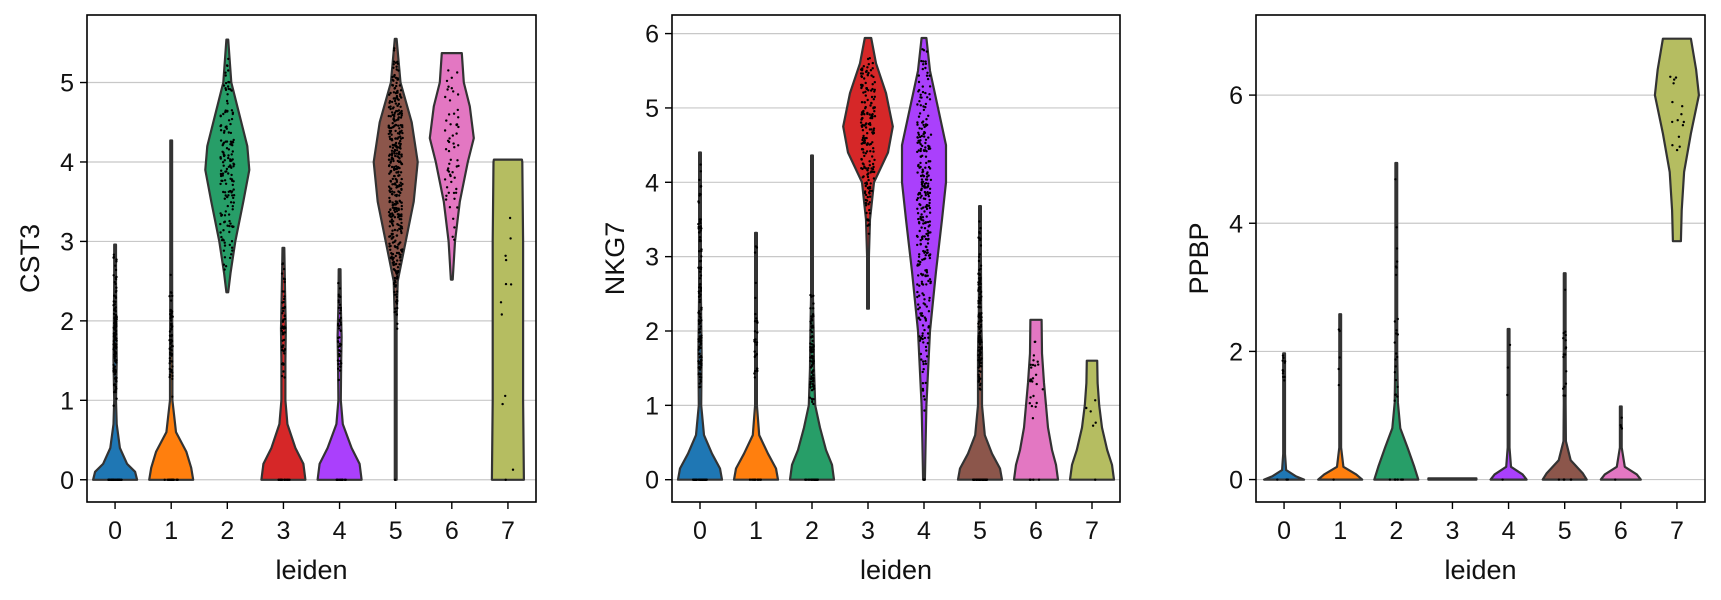 This screenshot has height=600, width=1721. What do you see at coordinates (700, 531) in the screenshot?
I see `x-tick-label: 0` at bounding box center [700, 531].